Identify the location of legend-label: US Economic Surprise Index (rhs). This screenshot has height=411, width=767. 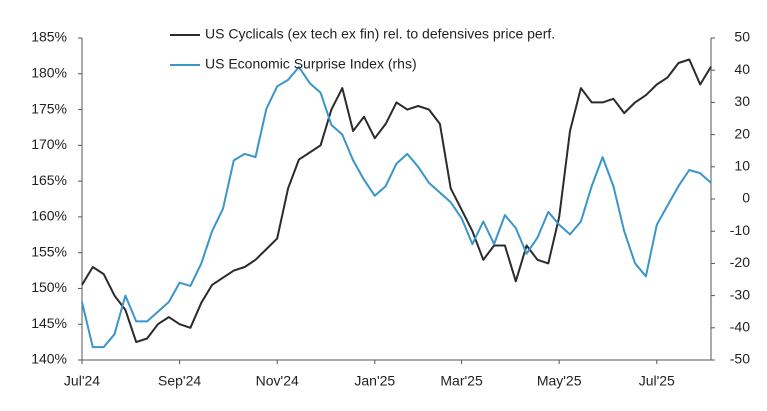
(311, 64).